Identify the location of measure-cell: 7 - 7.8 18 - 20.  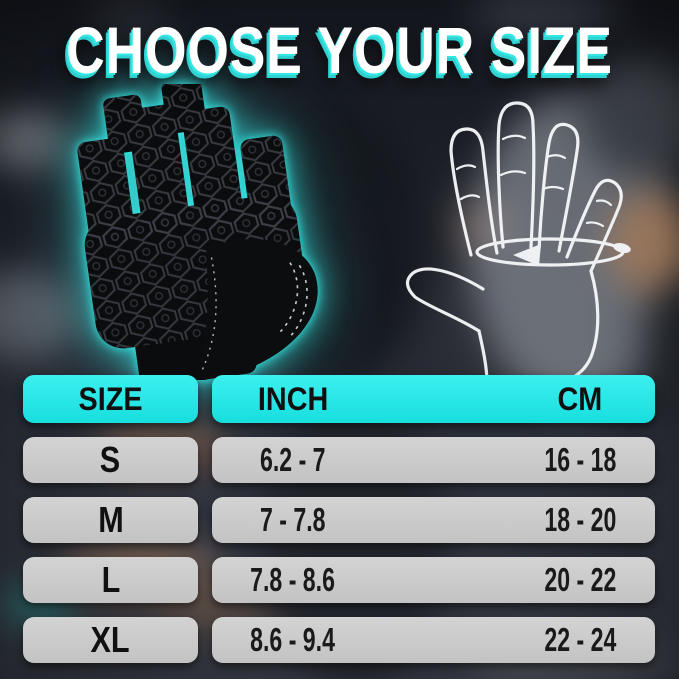
(433, 520).